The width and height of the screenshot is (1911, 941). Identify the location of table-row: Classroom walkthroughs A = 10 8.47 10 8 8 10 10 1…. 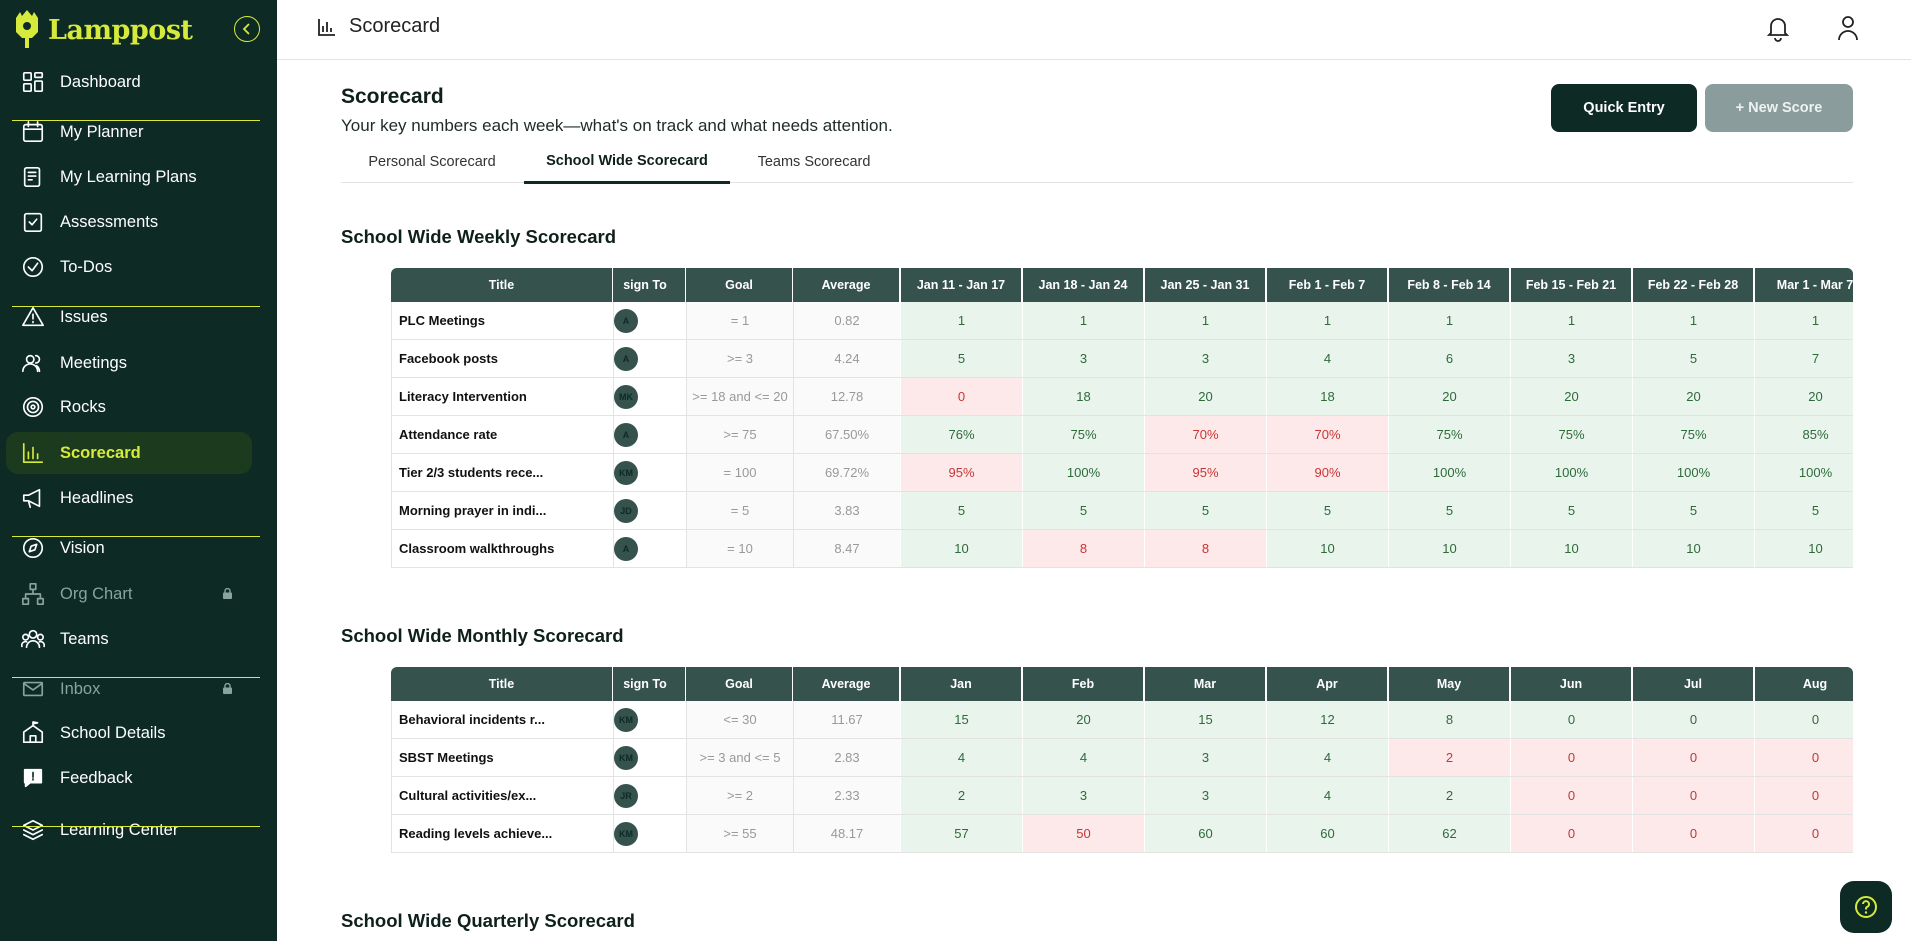
(1122, 549).